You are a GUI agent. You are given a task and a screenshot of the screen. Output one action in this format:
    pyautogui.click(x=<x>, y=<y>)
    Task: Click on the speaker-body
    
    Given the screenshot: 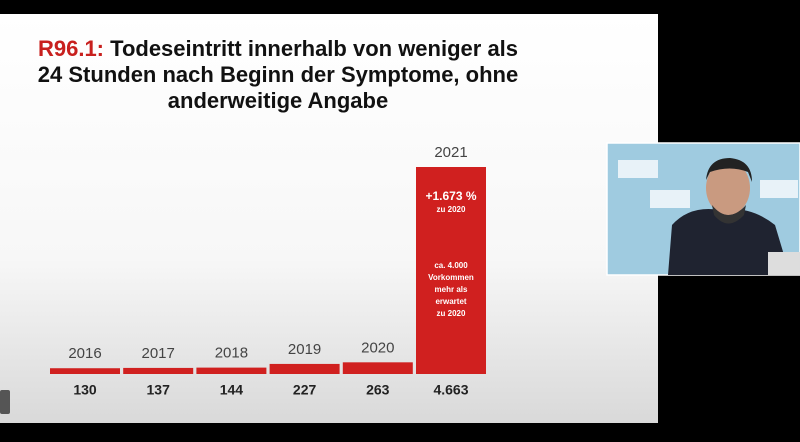 What is the action you would take?
    pyautogui.click(x=729, y=242)
    